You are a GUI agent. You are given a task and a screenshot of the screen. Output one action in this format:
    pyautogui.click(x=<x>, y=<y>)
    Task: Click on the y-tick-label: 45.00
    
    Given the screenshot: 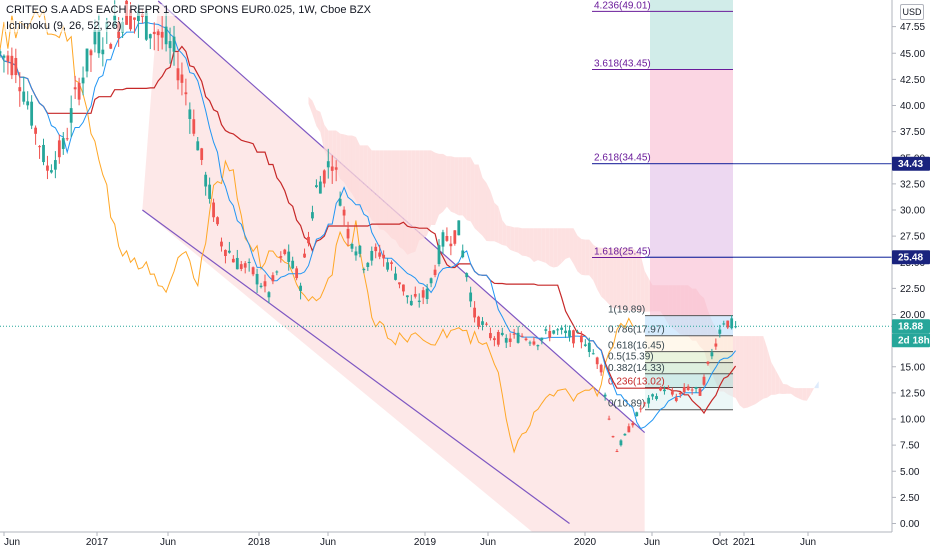 What is the action you would take?
    pyautogui.click(x=912, y=54)
    